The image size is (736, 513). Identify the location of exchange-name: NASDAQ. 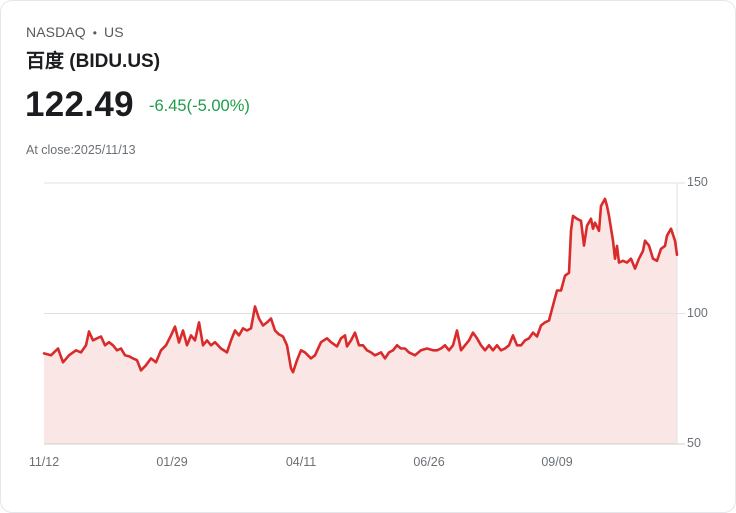
(56, 32).